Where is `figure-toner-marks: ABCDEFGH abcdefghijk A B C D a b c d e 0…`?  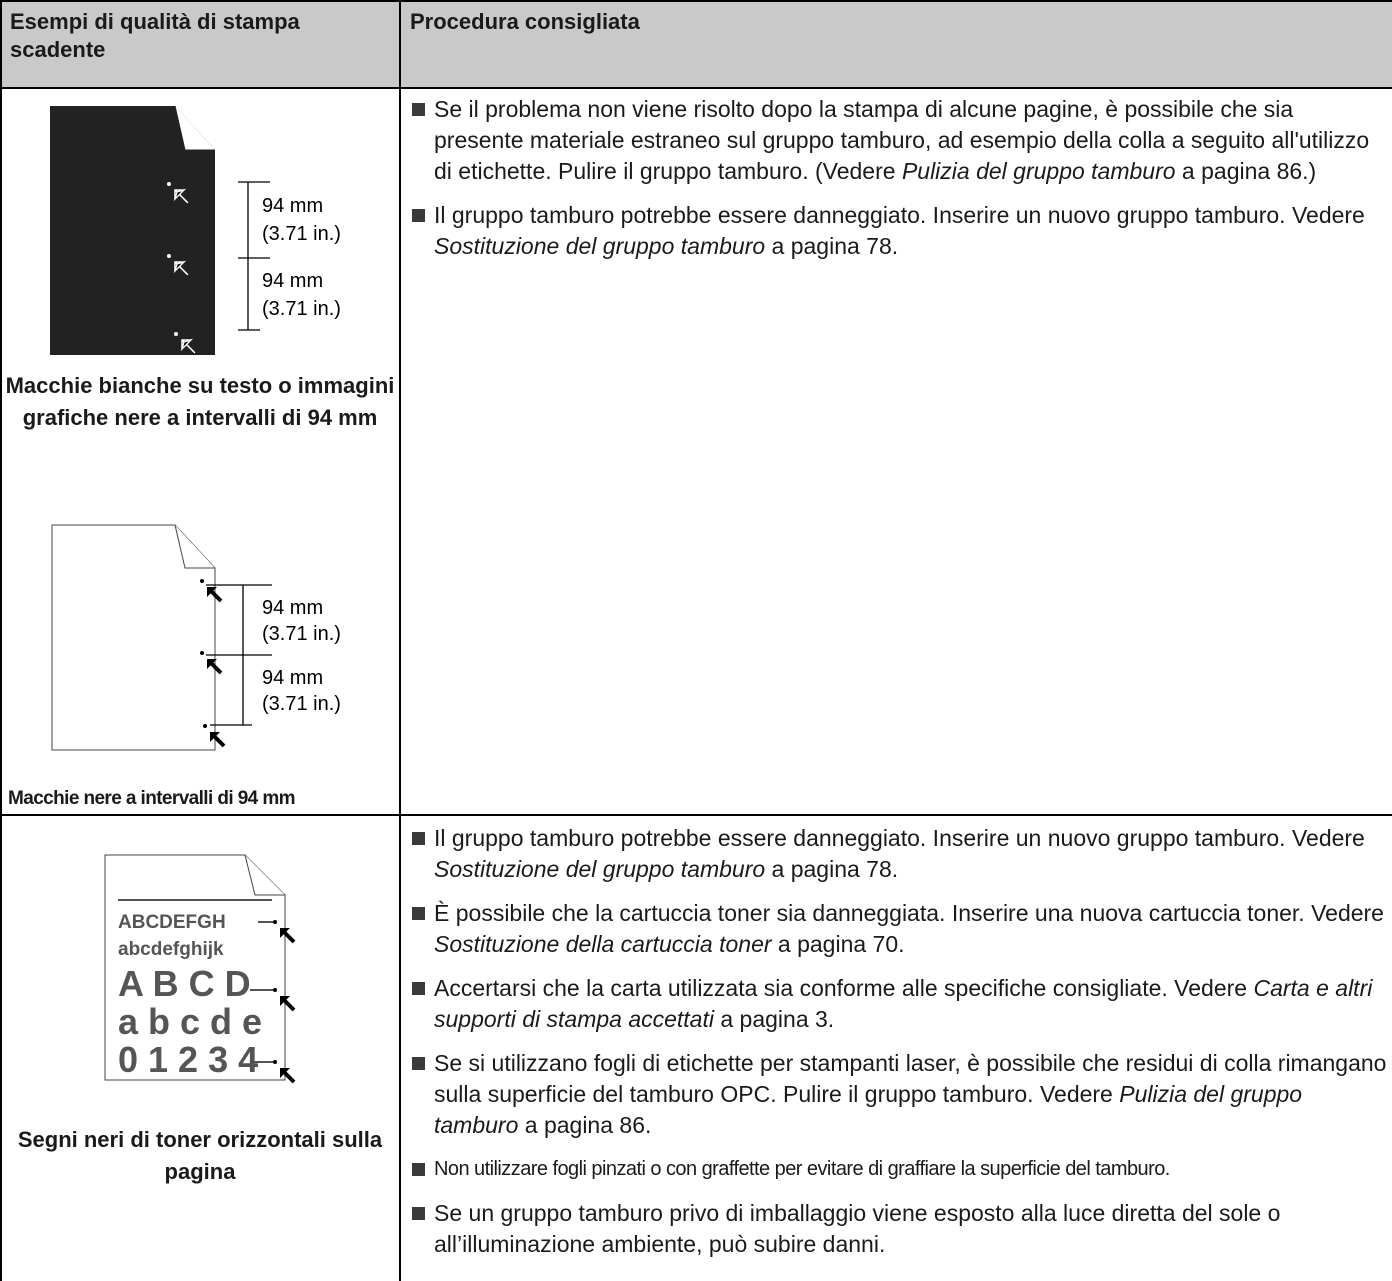
figure-toner-marks: ABCDEFGH abcdefghijk A B C D a b c d e 0… is located at coordinates (200, 969).